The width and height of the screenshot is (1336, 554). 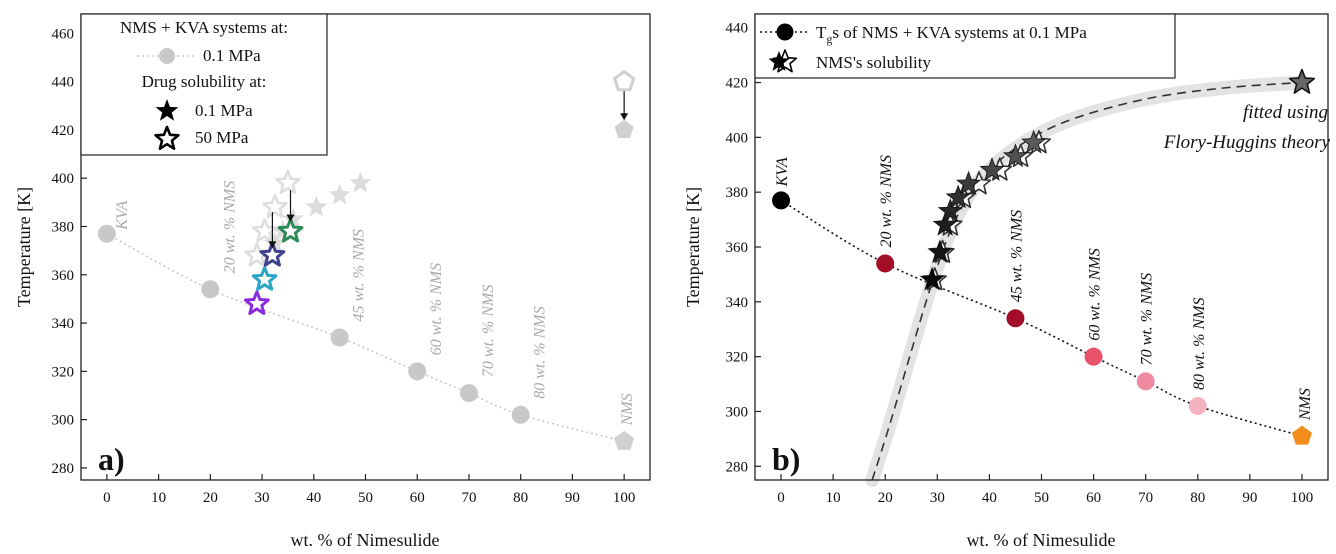 What do you see at coordinates (204, 27) in the screenshot?
I see `legend-header: NMS + KVA systems at:` at bounding box center [204, 27].